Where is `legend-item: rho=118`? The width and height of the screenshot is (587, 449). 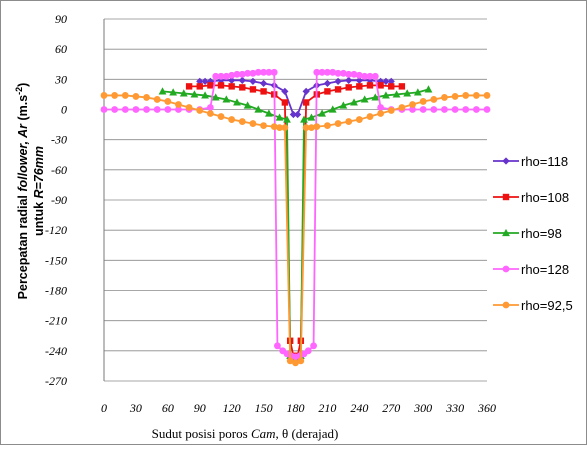
legend-item: rho=118 is located at coordinates (530, 161).